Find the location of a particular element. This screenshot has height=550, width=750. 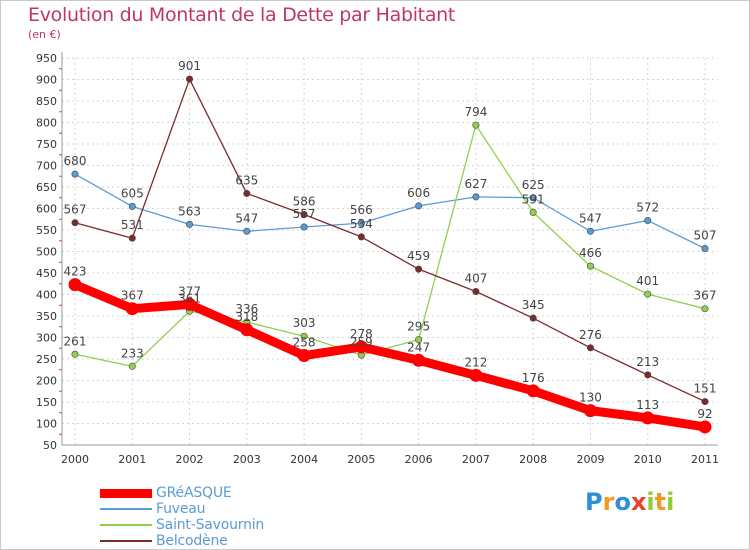

data-label: 794 is located at coordinates (475, 112).